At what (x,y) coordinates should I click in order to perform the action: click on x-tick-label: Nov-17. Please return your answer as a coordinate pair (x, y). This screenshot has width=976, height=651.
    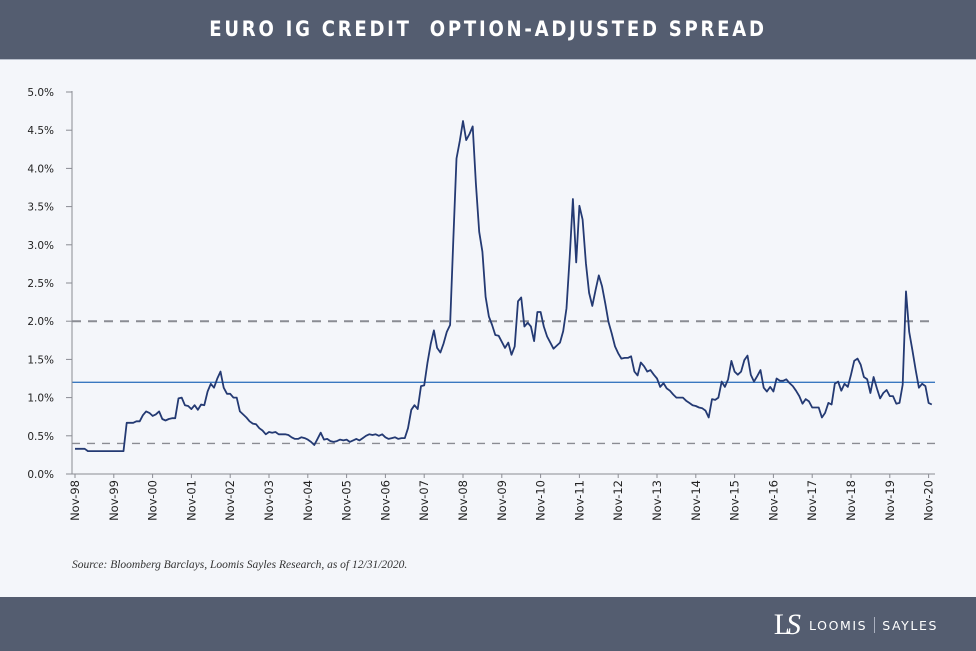
    Looking at the image, I should click on (812, 500).